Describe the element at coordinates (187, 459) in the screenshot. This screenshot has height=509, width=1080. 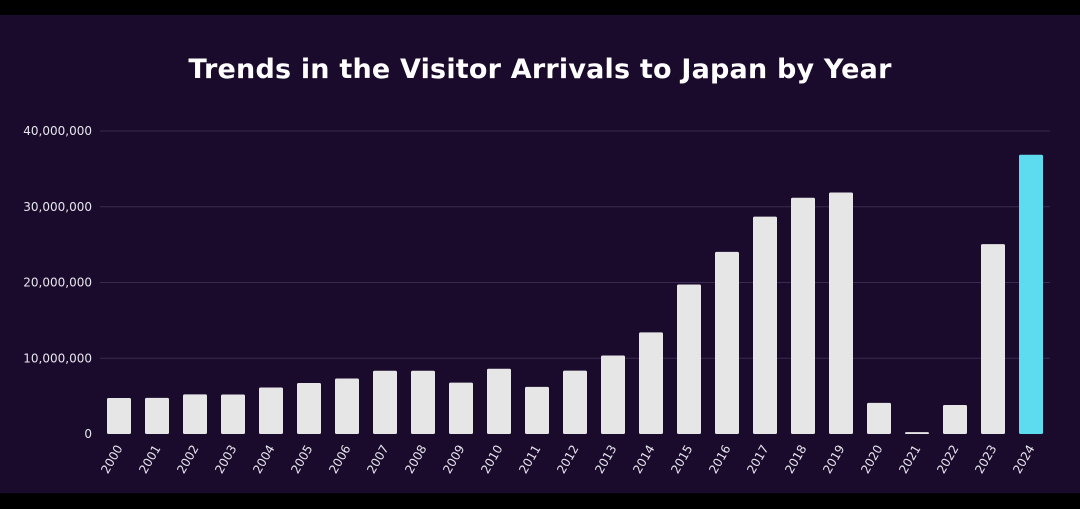
I see `x-tick-label: 2002` at that location.